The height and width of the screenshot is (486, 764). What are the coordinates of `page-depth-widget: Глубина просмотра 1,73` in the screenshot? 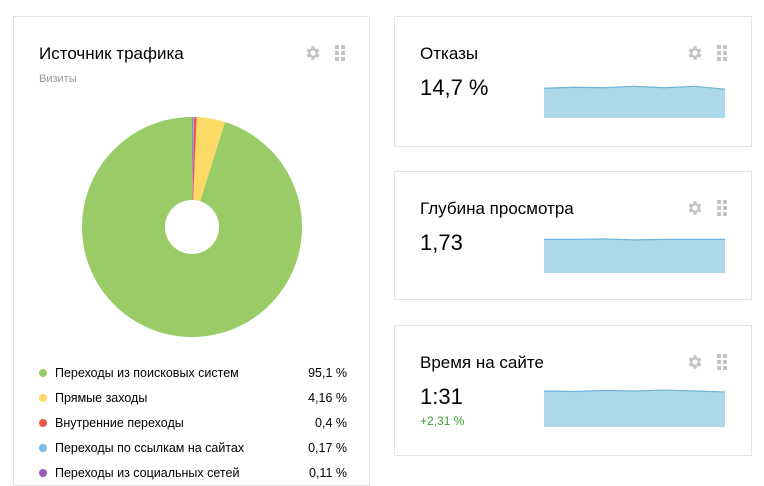 It's located at (573, 235).